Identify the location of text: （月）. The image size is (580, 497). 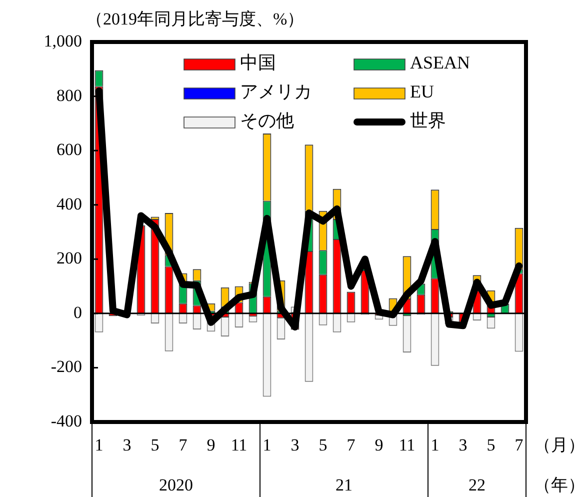
(557, 444).